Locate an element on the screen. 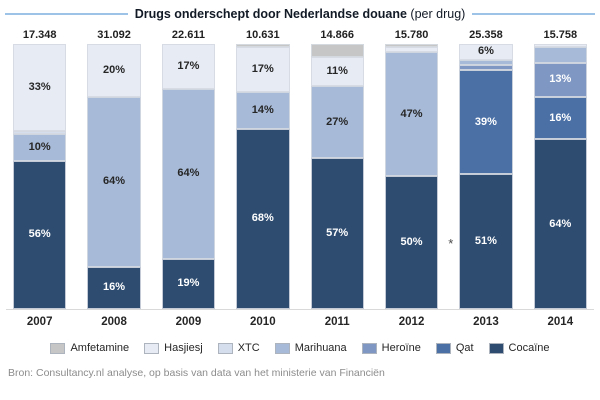 Image resolution: width=600 pixels, height=400 pixels. bar-segment-coca-ne: 16% is located at coordinates (114, 287).